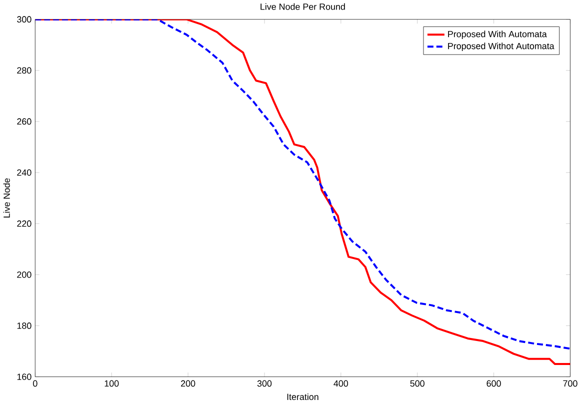 The height and width of the screenshot is (403, 581). Describe the element at coordinates (35, 383) in the screenshot. I see `x-tick-label: 0` at that location.